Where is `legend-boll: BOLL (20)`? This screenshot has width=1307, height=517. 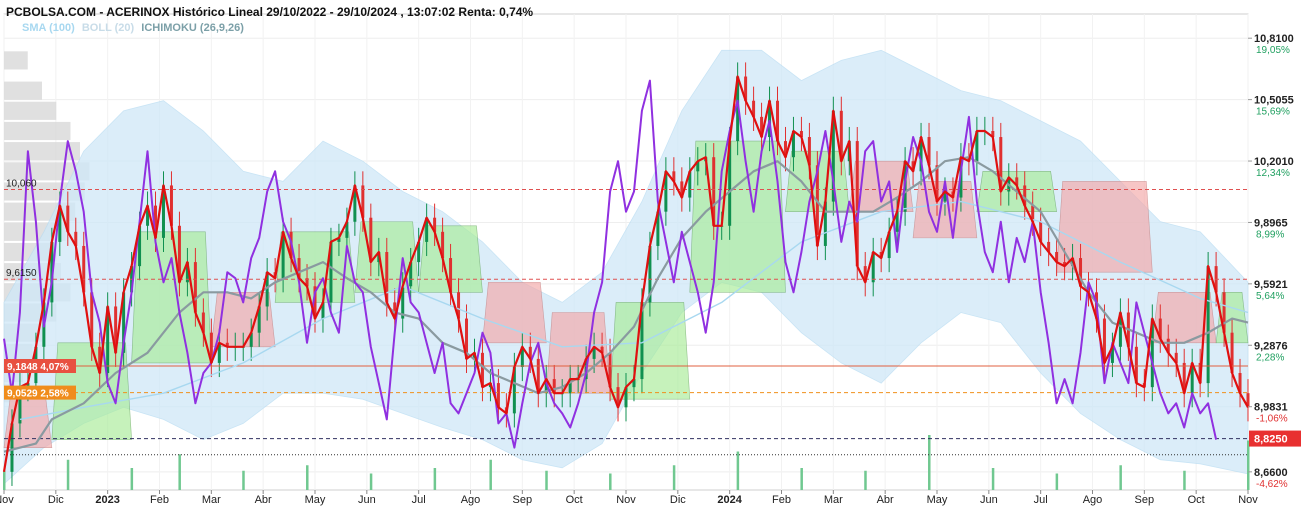
legend-boll: BOLL (20) is located at coordinates (108, 28).